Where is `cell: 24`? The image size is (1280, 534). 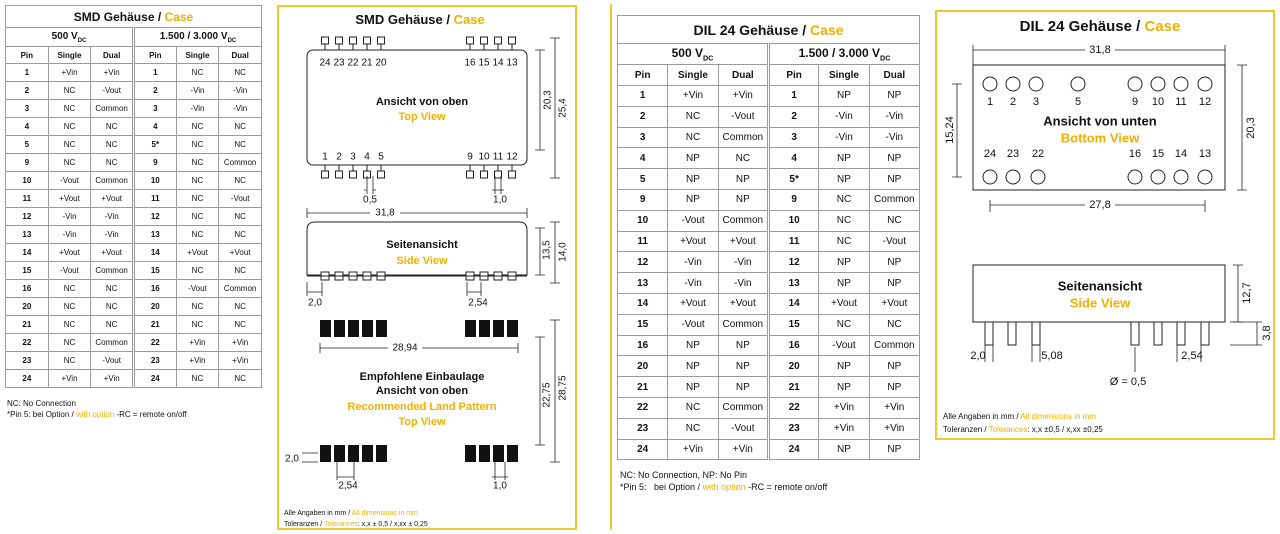
cell: 24 is located at coordinates (793, 449).